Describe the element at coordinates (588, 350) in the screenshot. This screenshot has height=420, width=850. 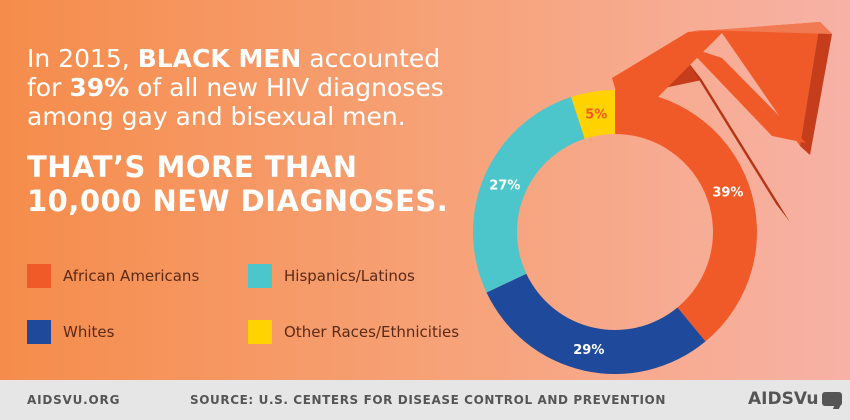
I see `slice-label-whites: 29%` at that location.